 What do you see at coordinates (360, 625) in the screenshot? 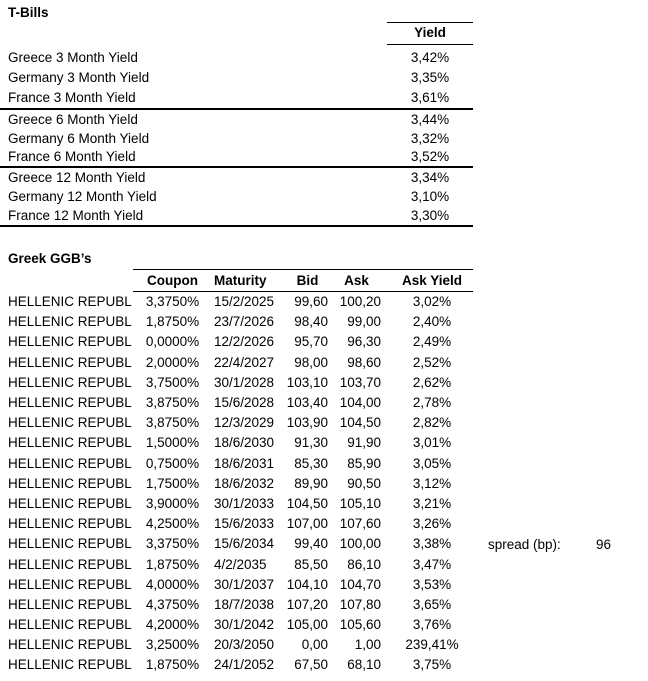
I see `ggb-ask-cell: 105,60` at bounding box center [360, 625].